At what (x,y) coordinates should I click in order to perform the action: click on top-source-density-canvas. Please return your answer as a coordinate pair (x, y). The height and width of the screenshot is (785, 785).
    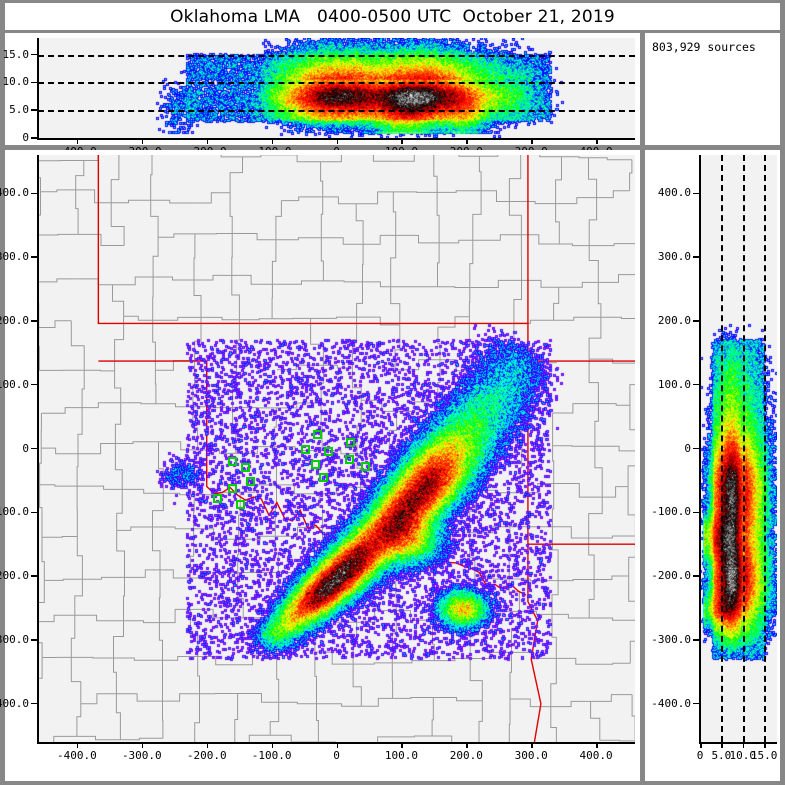
    Looking at the image, I should click on (336, 88).